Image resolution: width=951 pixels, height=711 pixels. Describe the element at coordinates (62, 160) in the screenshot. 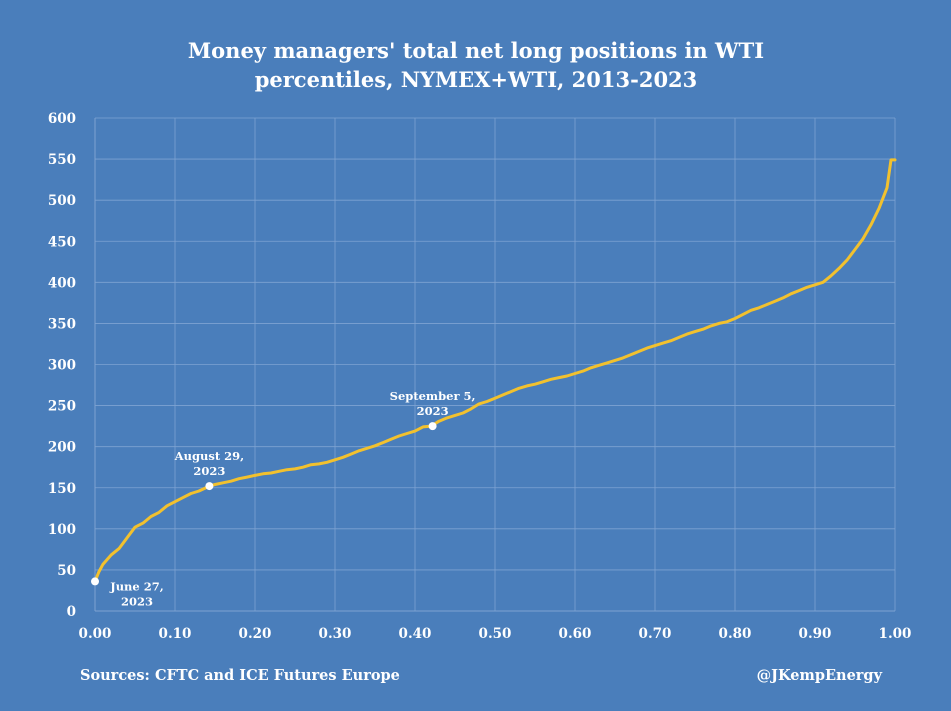

I see `y-tick-label: 550` at that location.